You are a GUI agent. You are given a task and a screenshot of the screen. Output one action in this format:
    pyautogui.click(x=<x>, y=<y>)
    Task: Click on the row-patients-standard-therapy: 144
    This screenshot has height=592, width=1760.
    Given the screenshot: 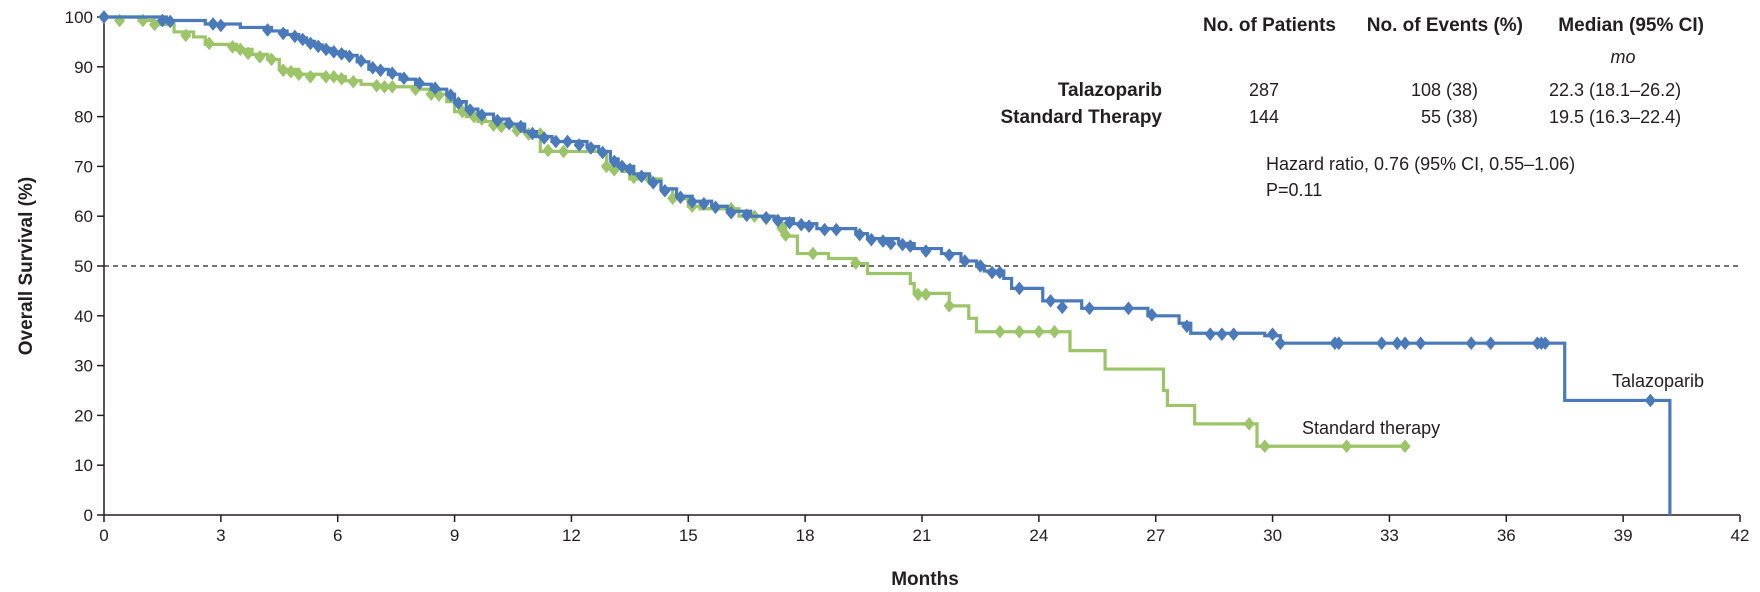 What is the action you would take?
    pyautogui.click(x=1264, y=117)
    